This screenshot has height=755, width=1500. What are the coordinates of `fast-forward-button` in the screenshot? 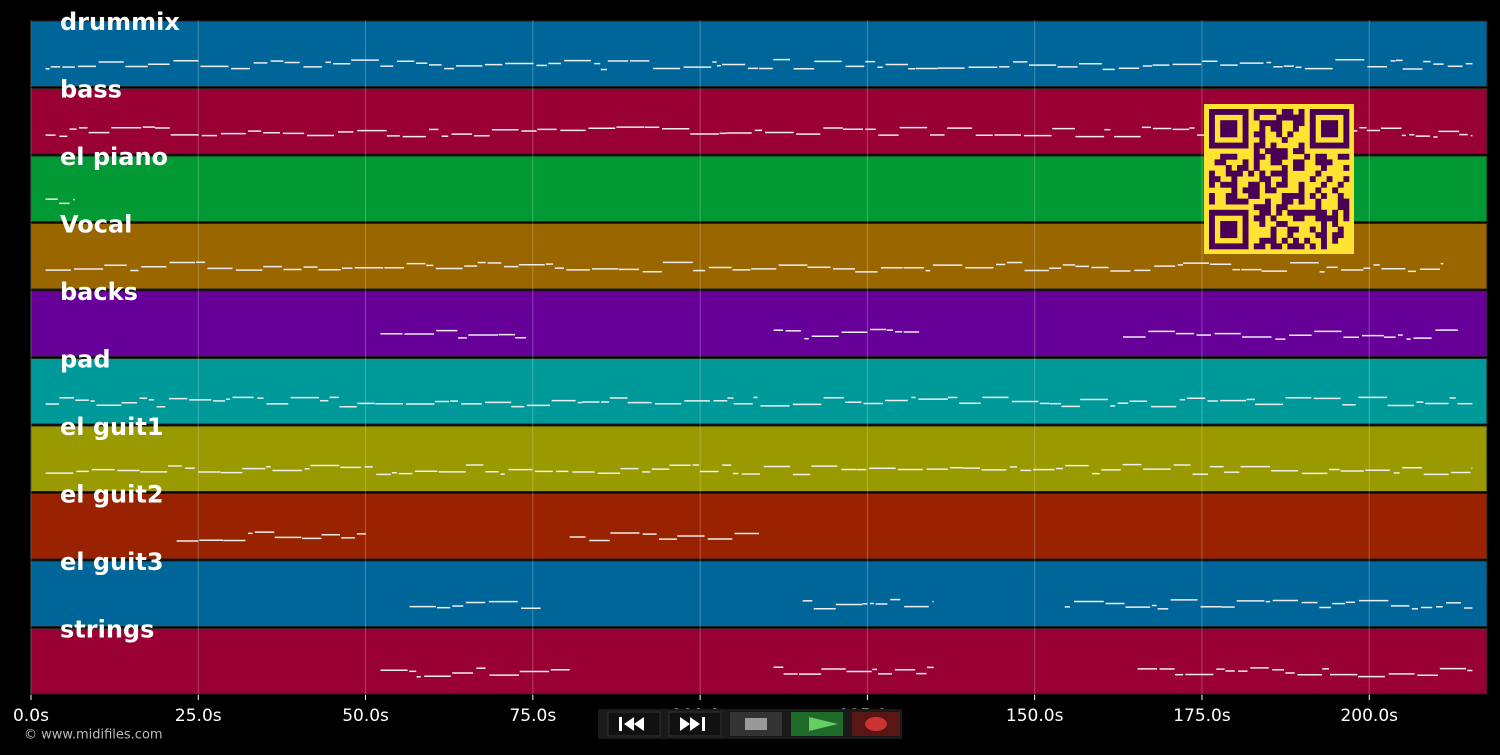 It's located at (695, 724).